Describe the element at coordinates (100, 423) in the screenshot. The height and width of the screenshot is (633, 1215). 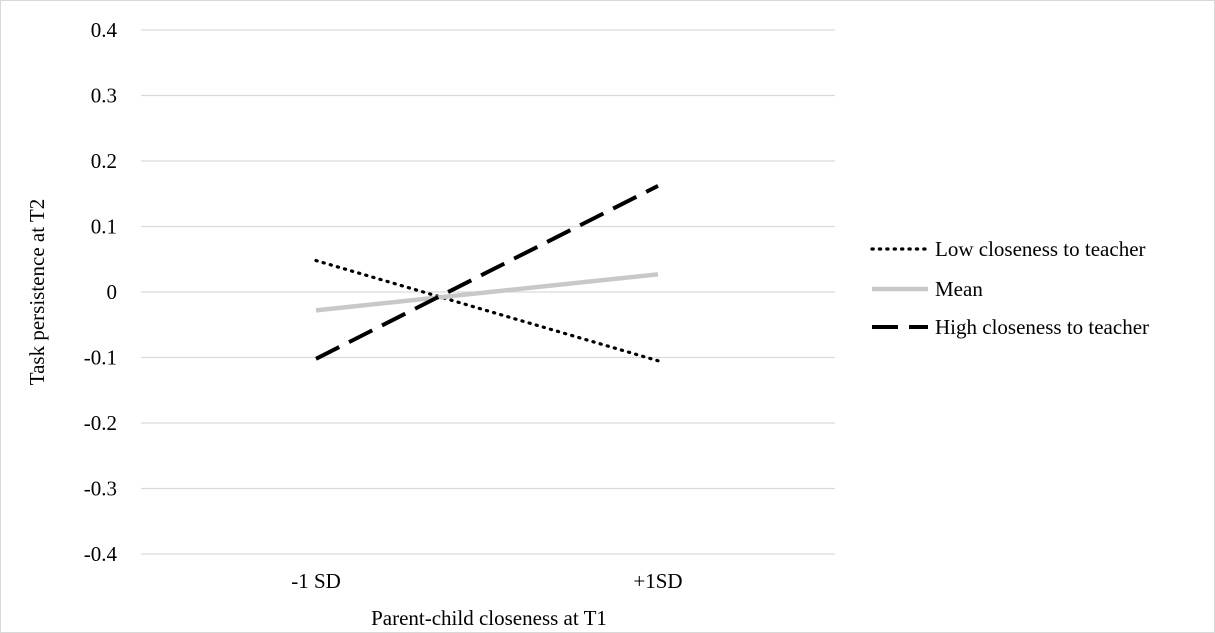
I see `y-tick-label: -0.2` at that location.